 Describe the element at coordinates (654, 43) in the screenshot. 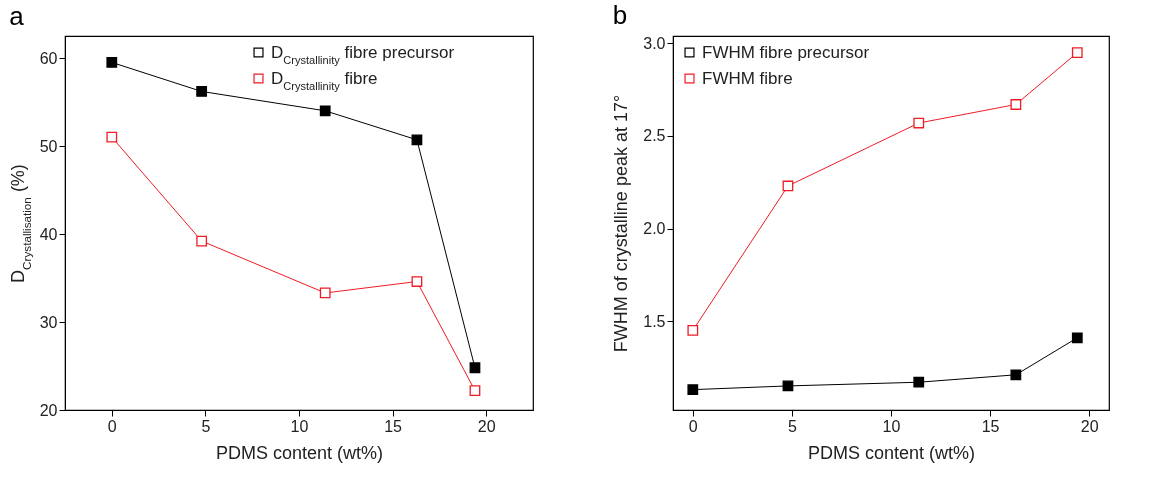

I see `y-tick-label: 3.0` at that location.